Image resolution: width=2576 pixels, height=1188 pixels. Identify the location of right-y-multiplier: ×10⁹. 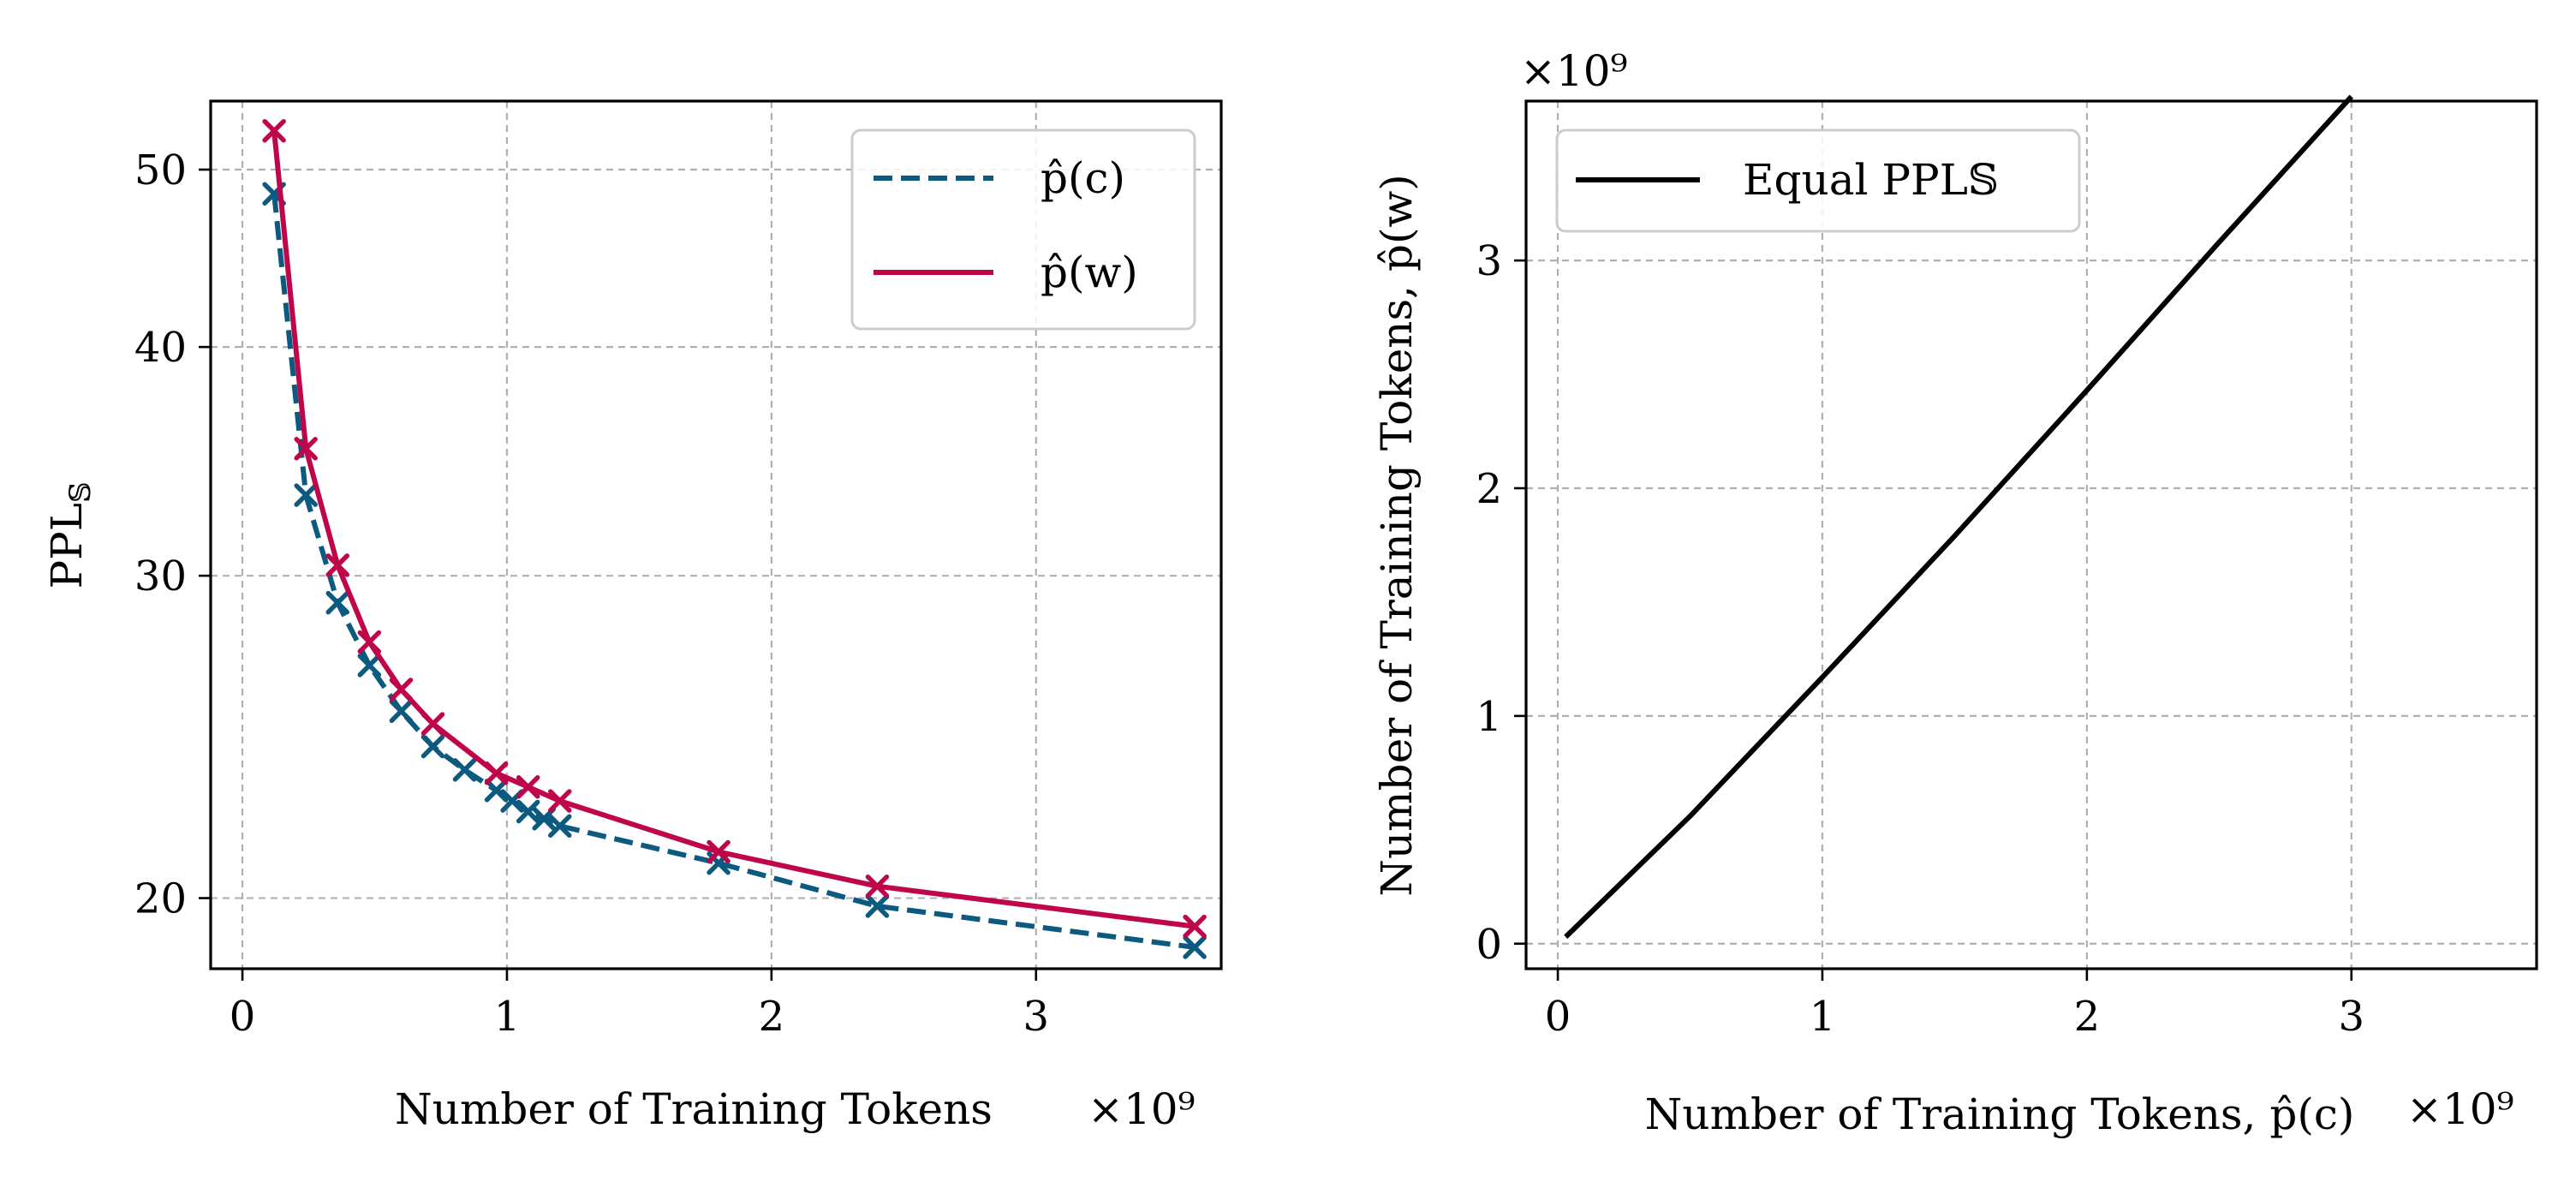
(1574, 71).